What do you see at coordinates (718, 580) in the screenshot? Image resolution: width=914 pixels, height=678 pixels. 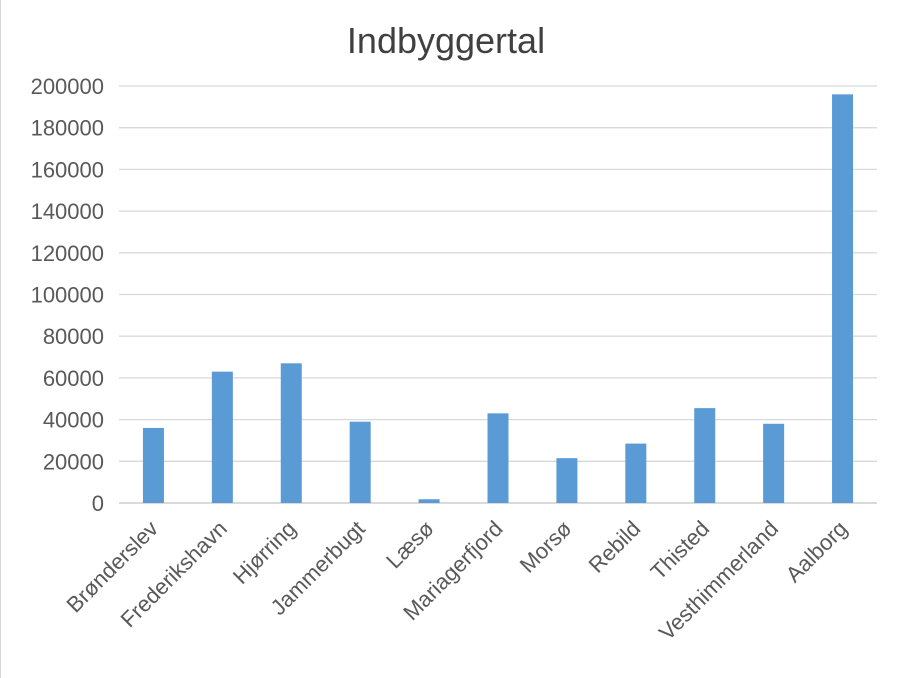 I see `x-tick-label: Vesthimmerland` at bounding box center [718, 580].